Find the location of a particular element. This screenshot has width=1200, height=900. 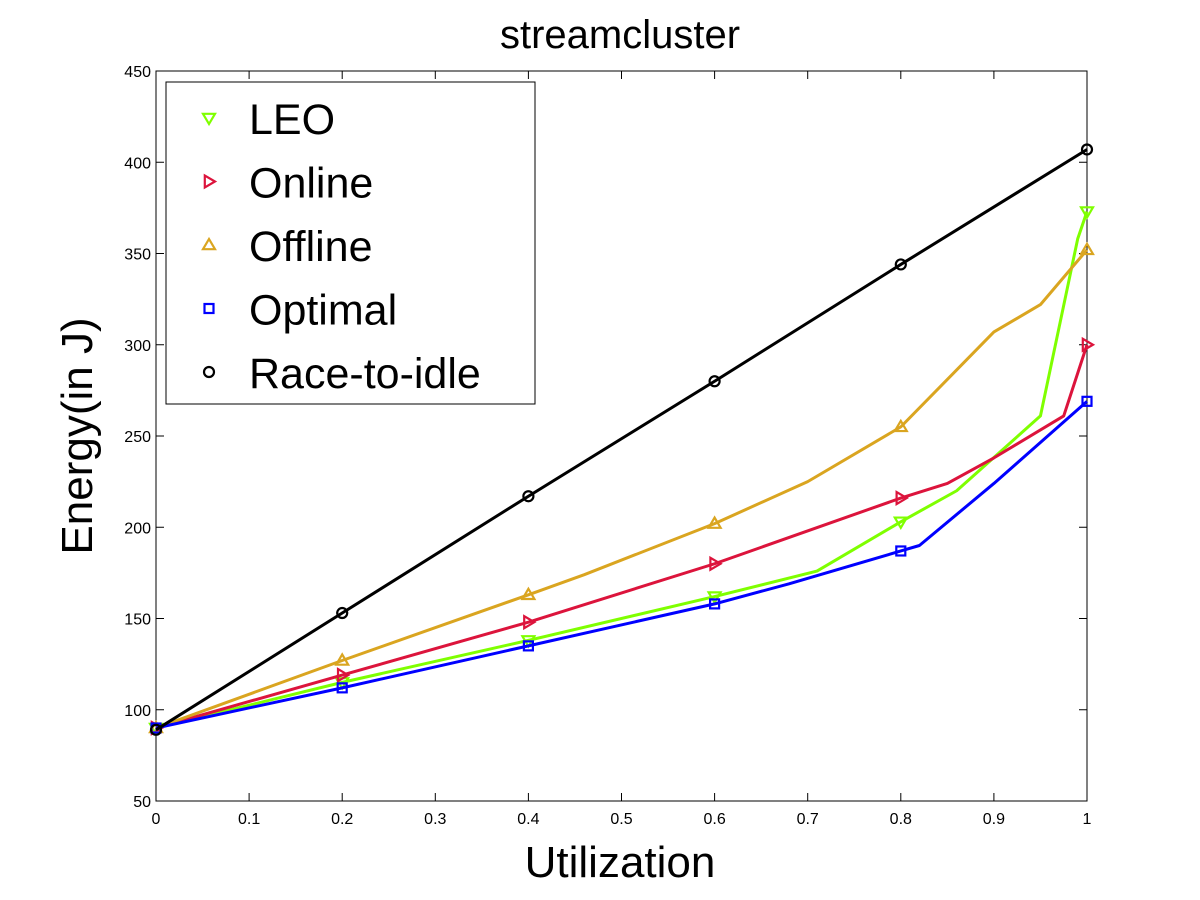

x-tick-label: 0.7 is located at coordinates (808, 819).